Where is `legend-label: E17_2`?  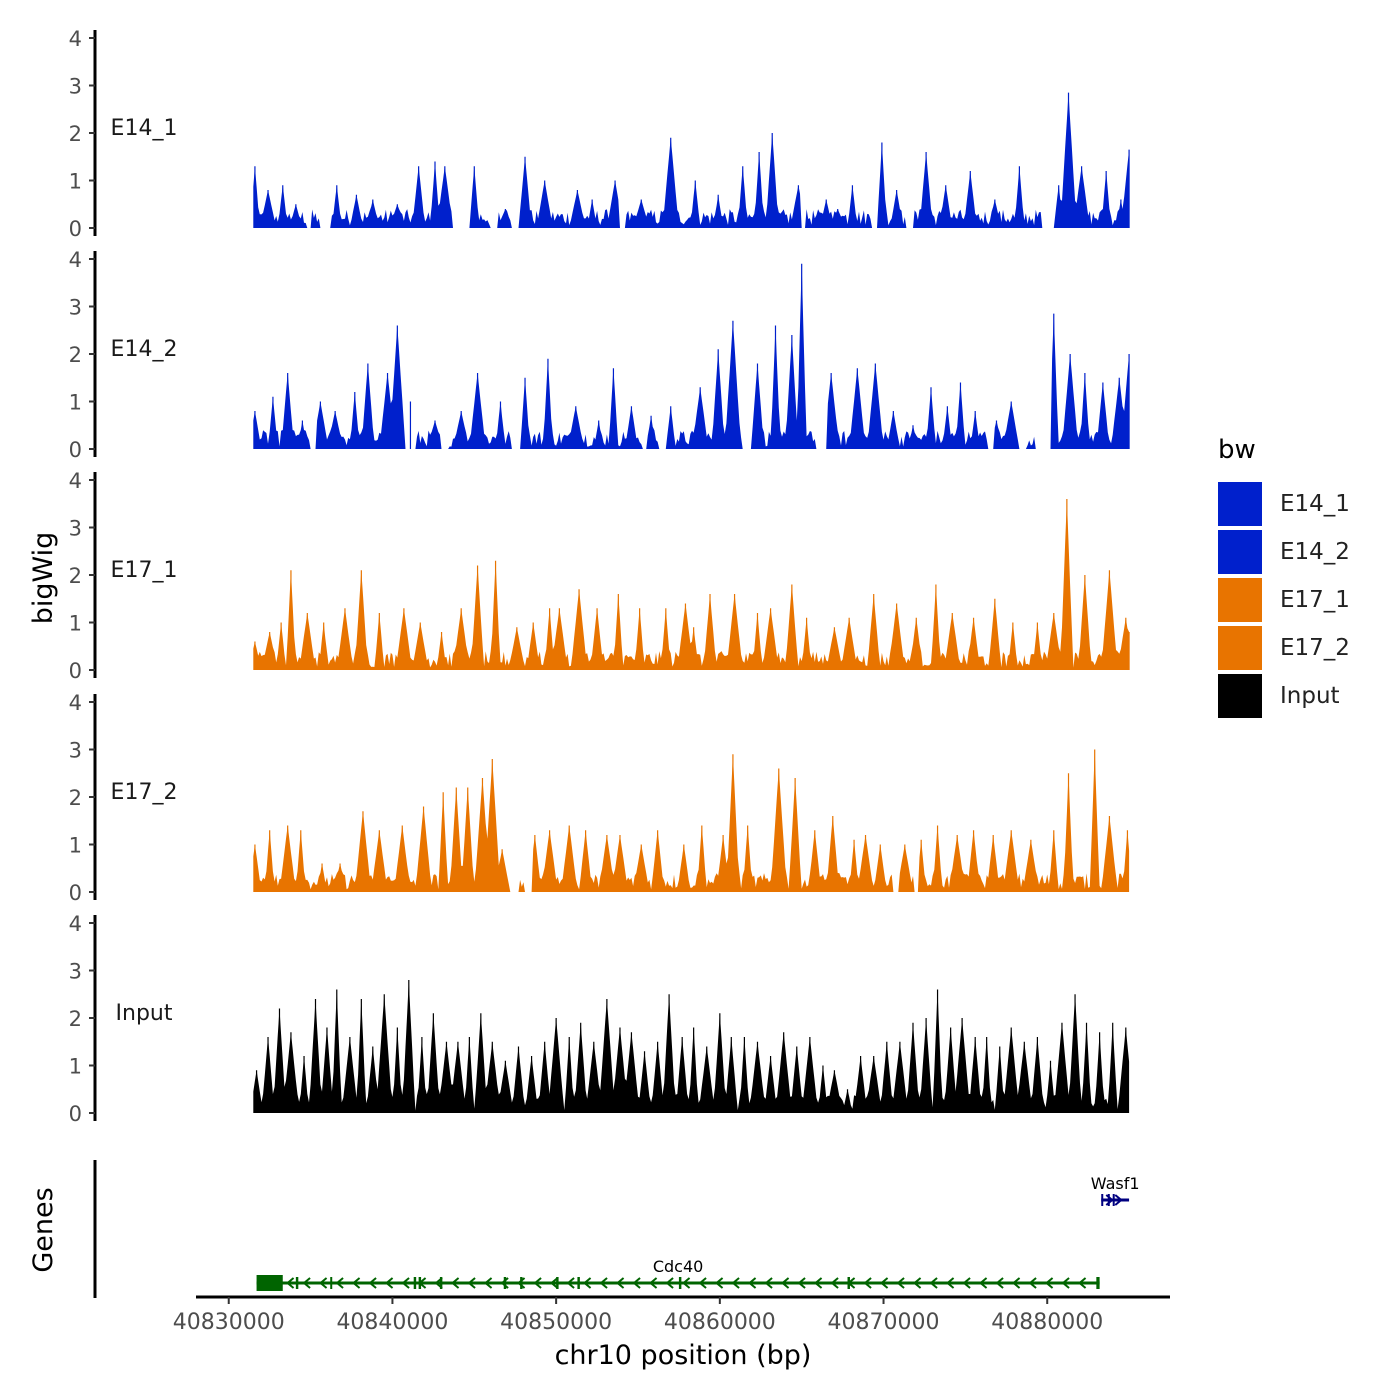
legend-label: E17_2 is located at coordinates (1315, 648).